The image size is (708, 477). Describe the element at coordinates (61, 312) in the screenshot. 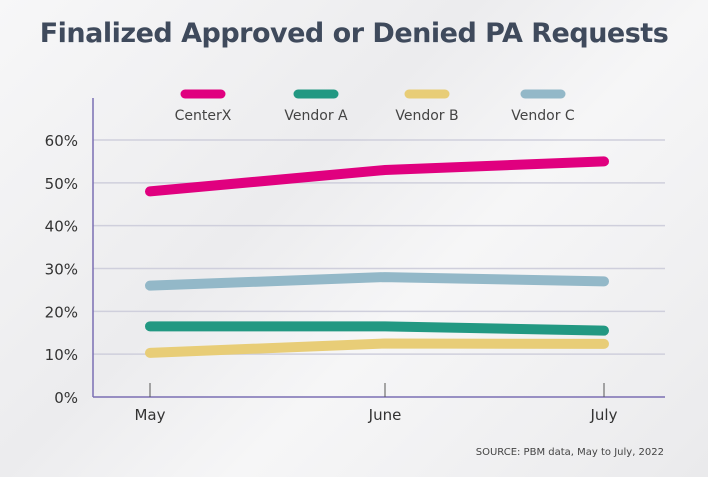

I see `y-tick-label: 20%` at that location.